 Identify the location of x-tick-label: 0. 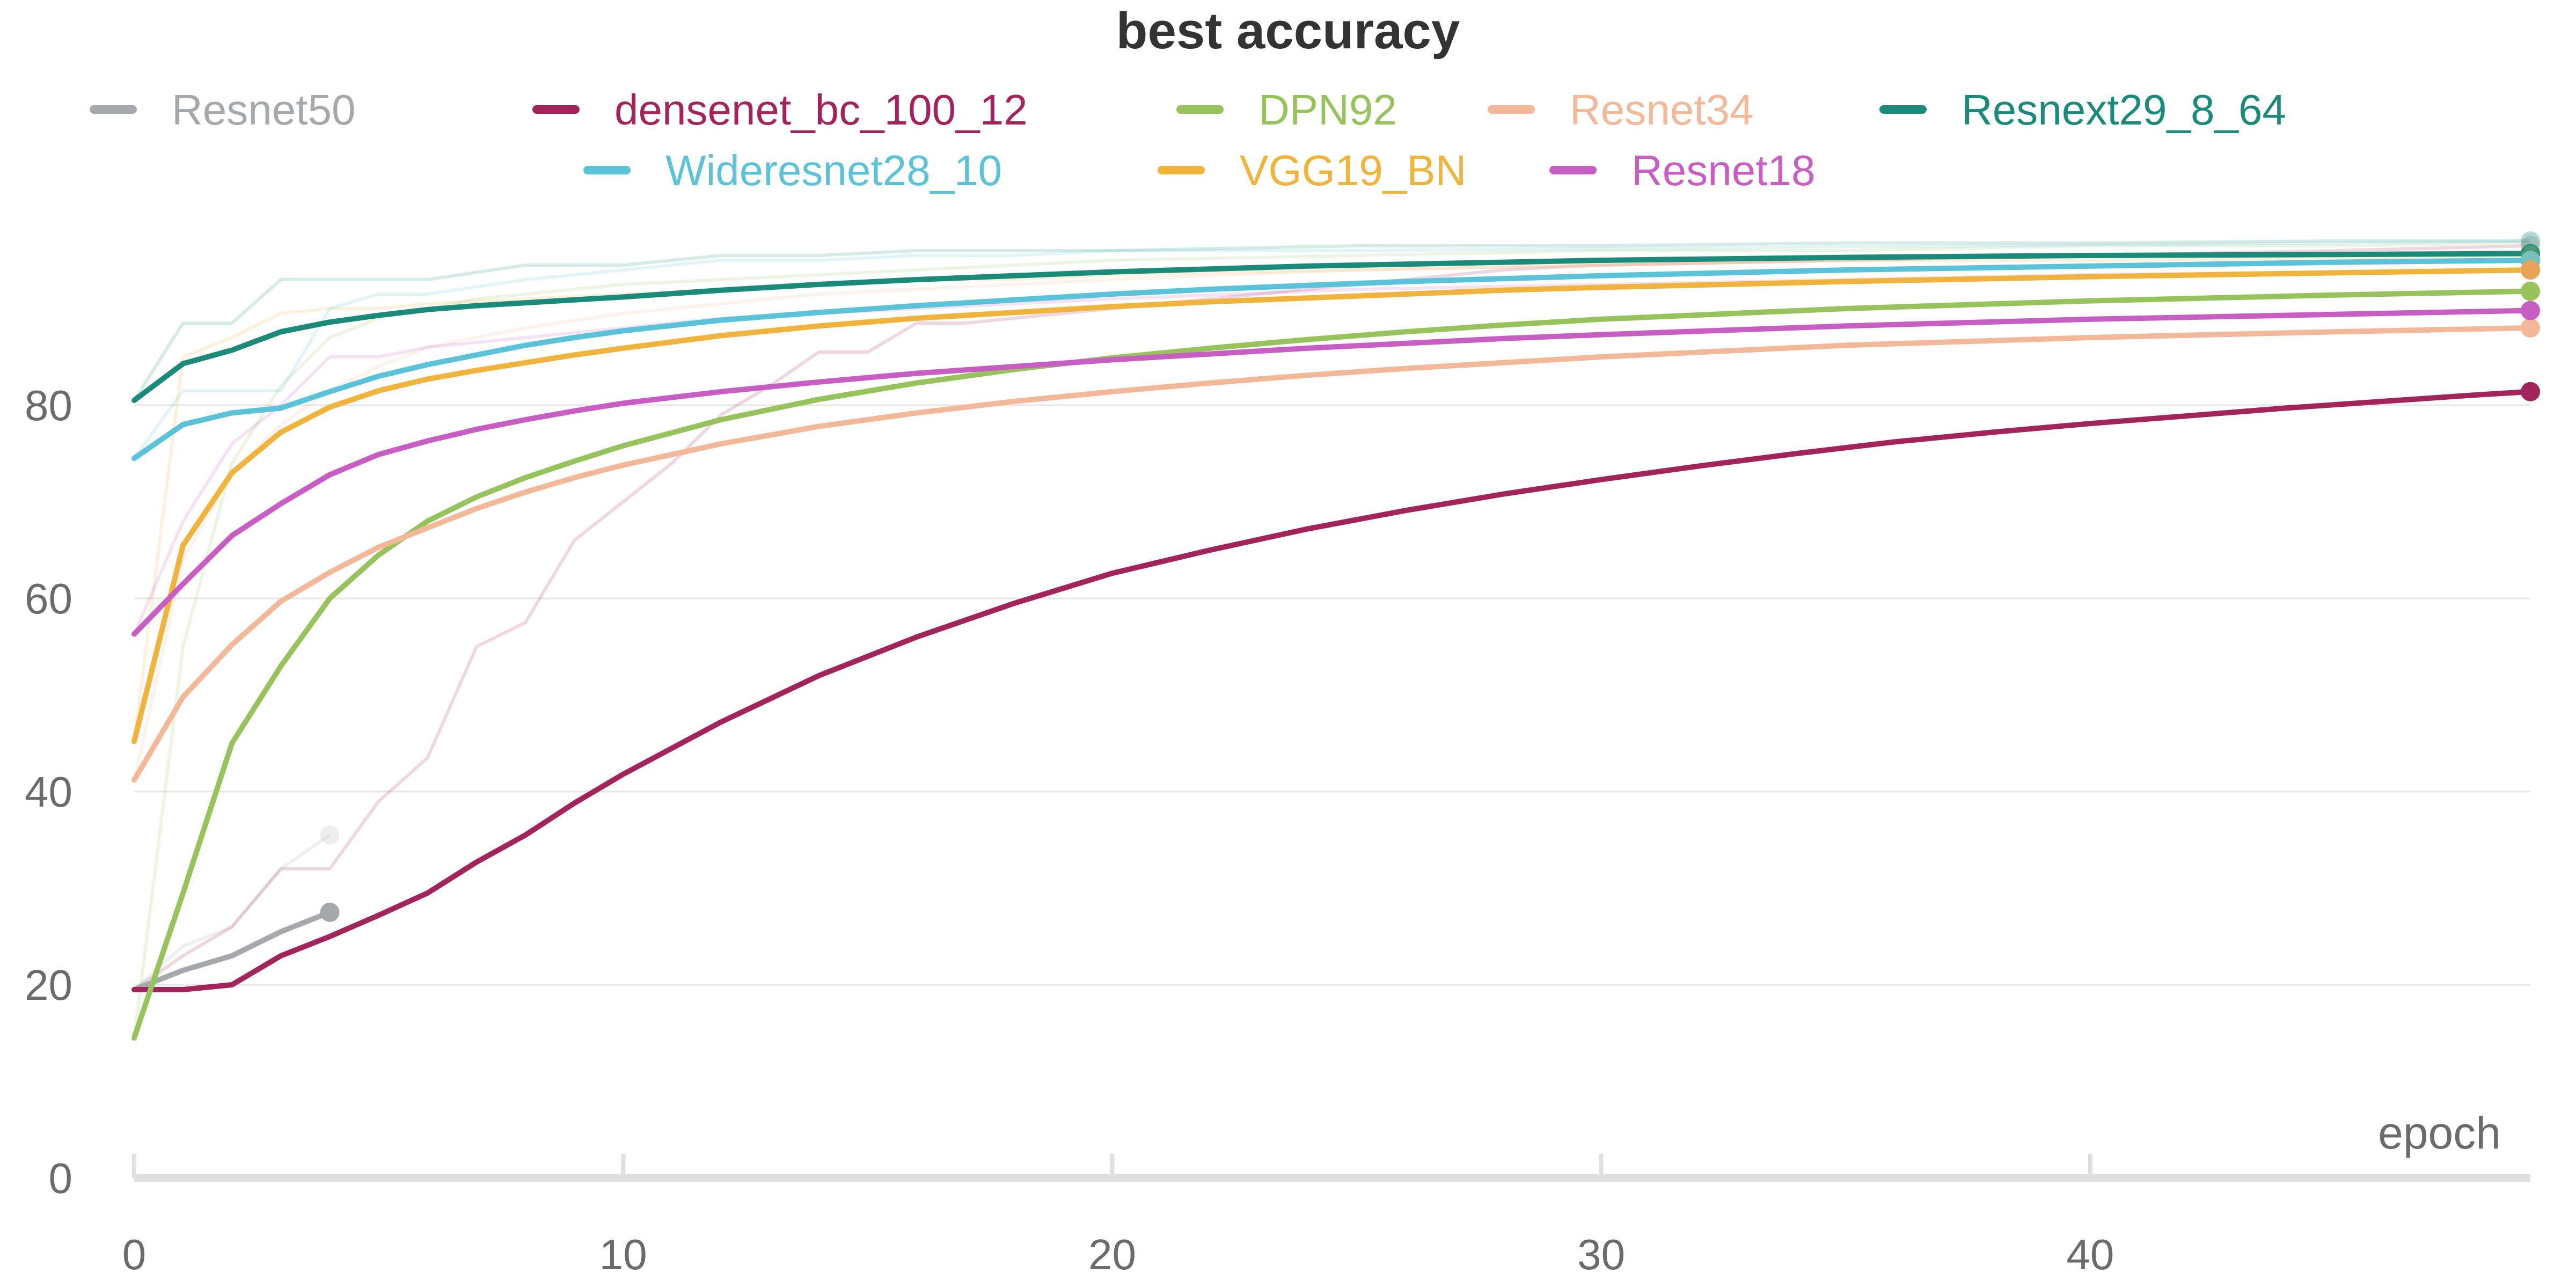
(134, 1254).